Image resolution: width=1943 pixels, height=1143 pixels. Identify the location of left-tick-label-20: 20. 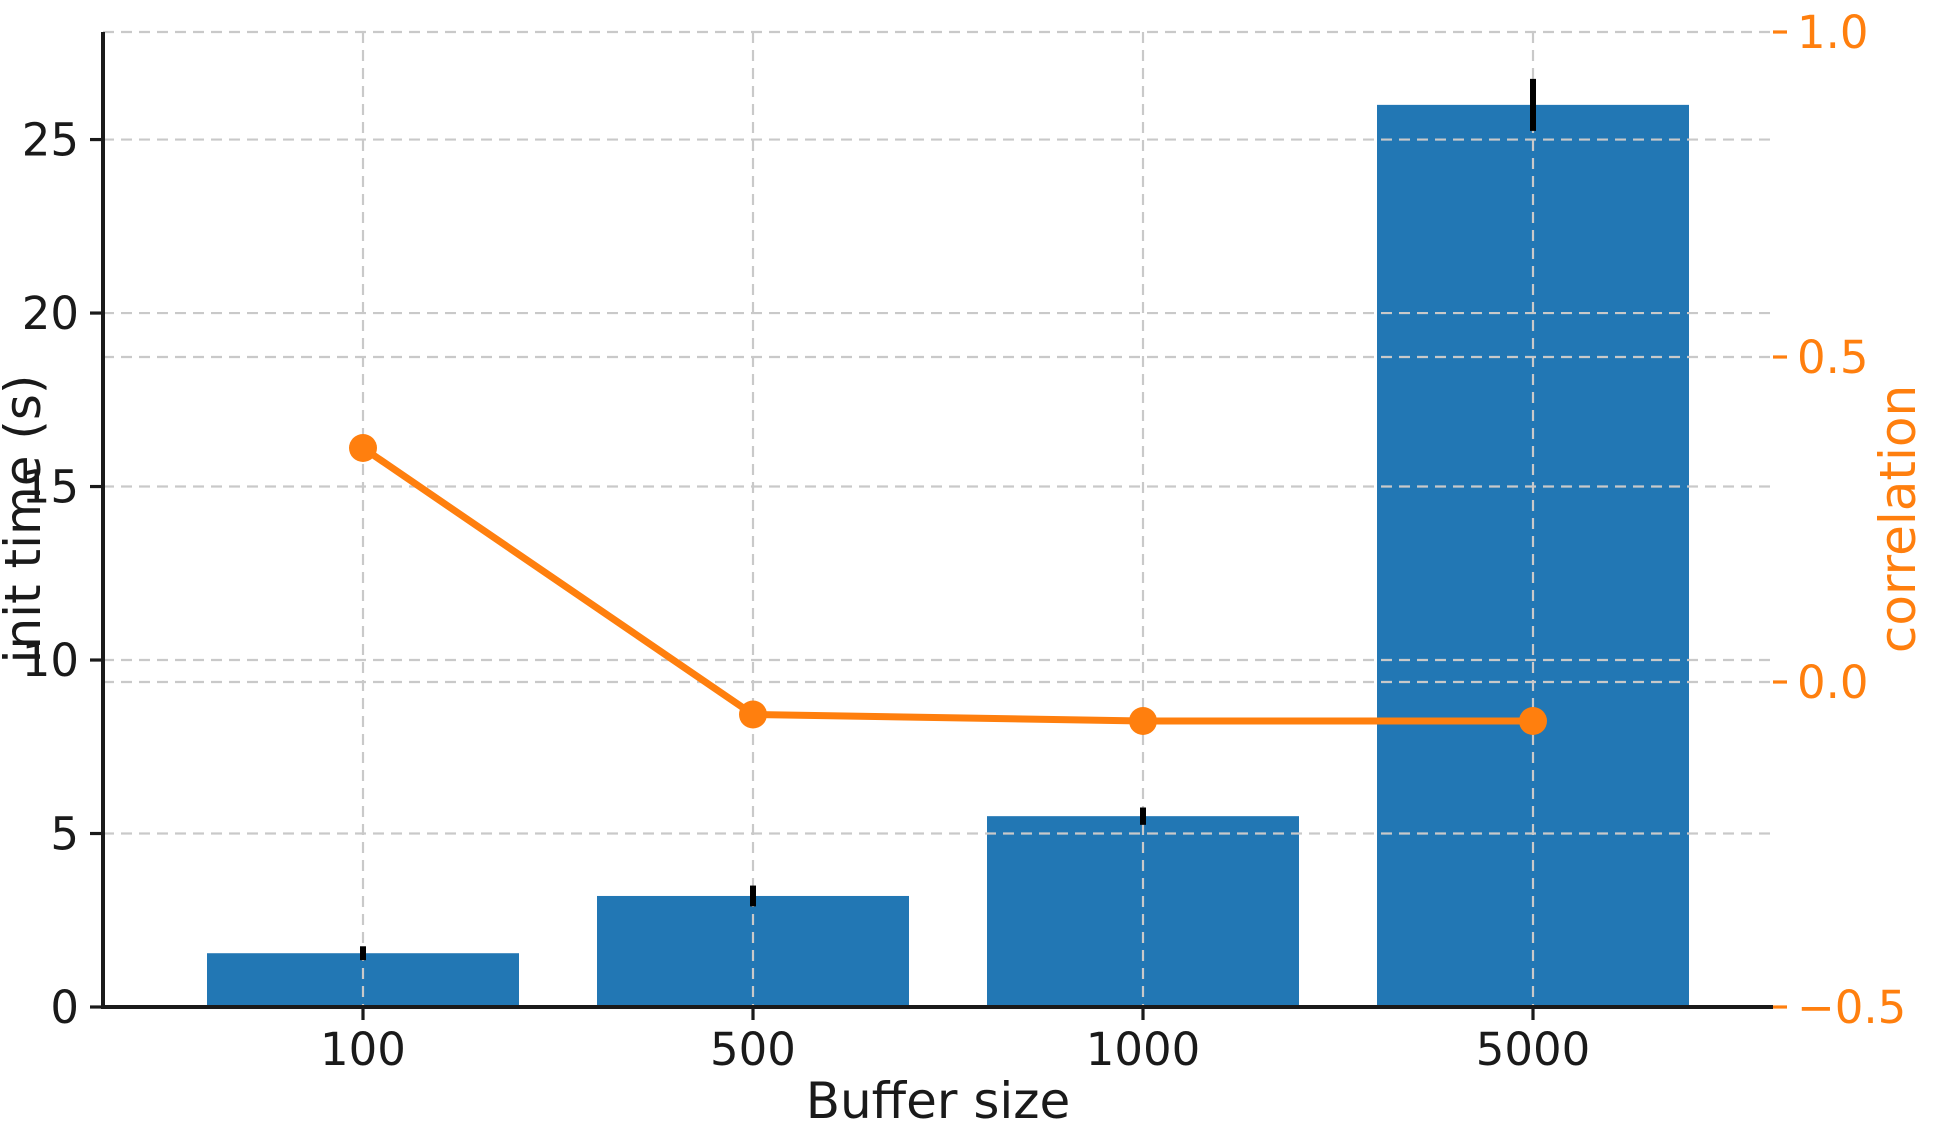
(50, 313).